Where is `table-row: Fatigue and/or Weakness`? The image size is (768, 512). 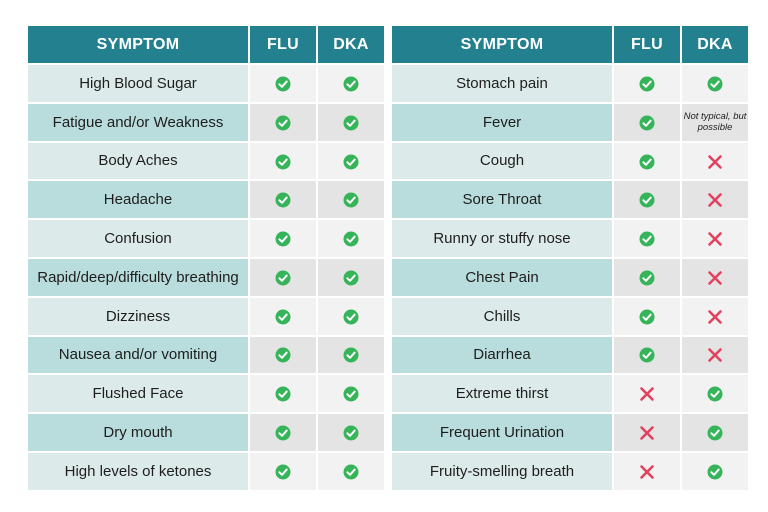 table-row: Fatigue and/or Weakness is located at coordinates (206, 122).